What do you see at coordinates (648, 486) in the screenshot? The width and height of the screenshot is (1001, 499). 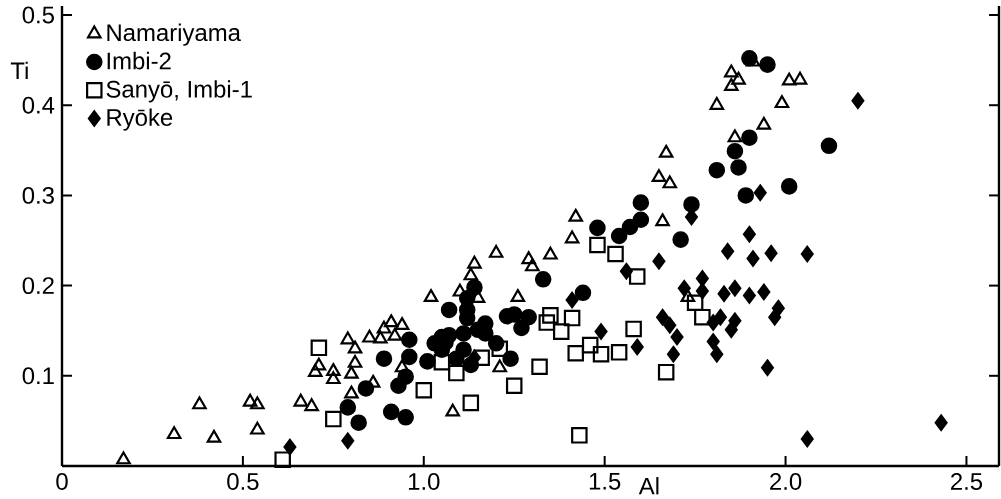 I see `x-axis-title: Al` at bounding box center [648, 486].